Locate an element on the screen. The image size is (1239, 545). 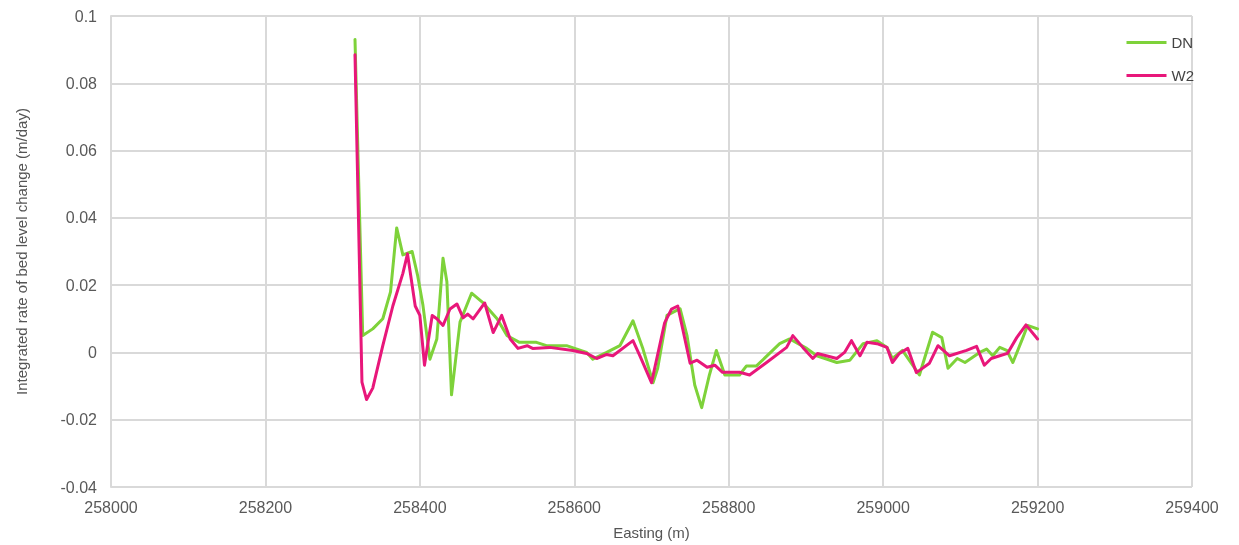
y-tick-label: 0.08 is located at coordinates (81, 83).